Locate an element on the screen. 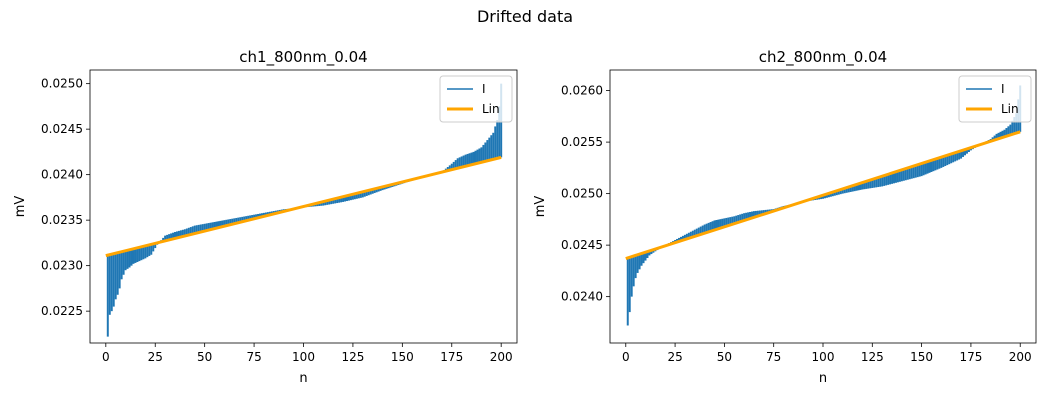  legend-label-Lin: Lin is located at coordinates (1010, 109).